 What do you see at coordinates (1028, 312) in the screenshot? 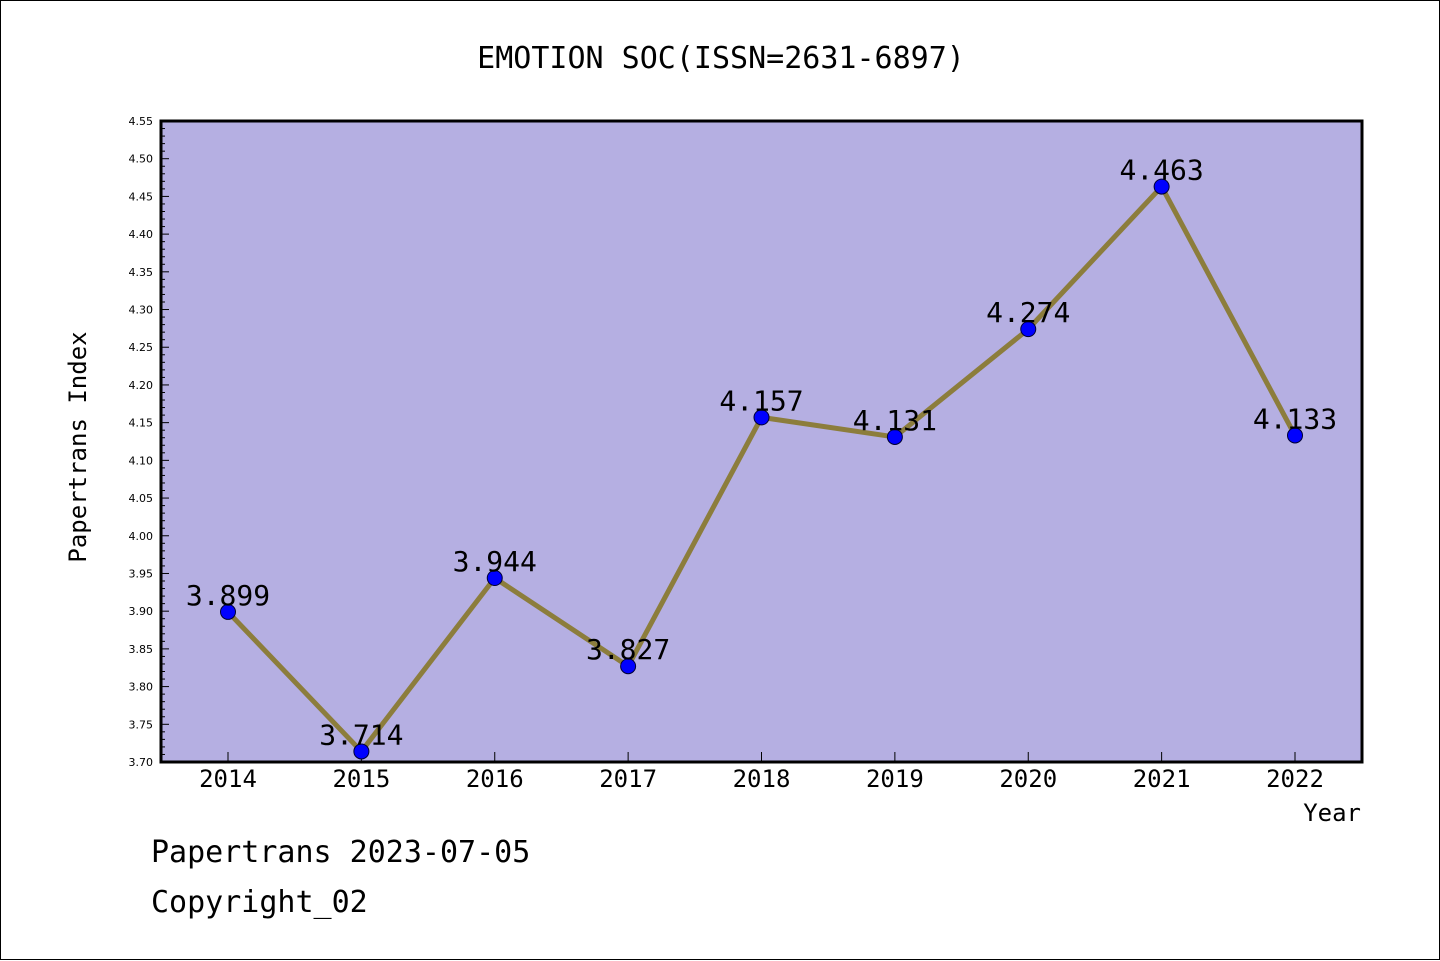
I see `data-label: 4.274` at bounding box center [1028, 312].